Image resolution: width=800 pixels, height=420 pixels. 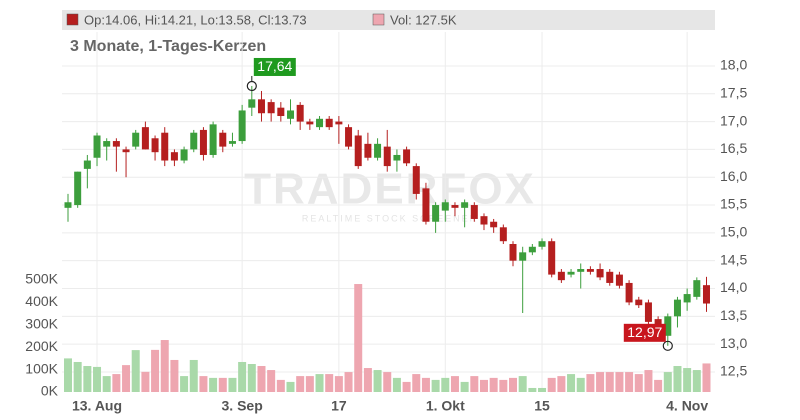 I want to click on header-bar, so click(x=388, y=20).